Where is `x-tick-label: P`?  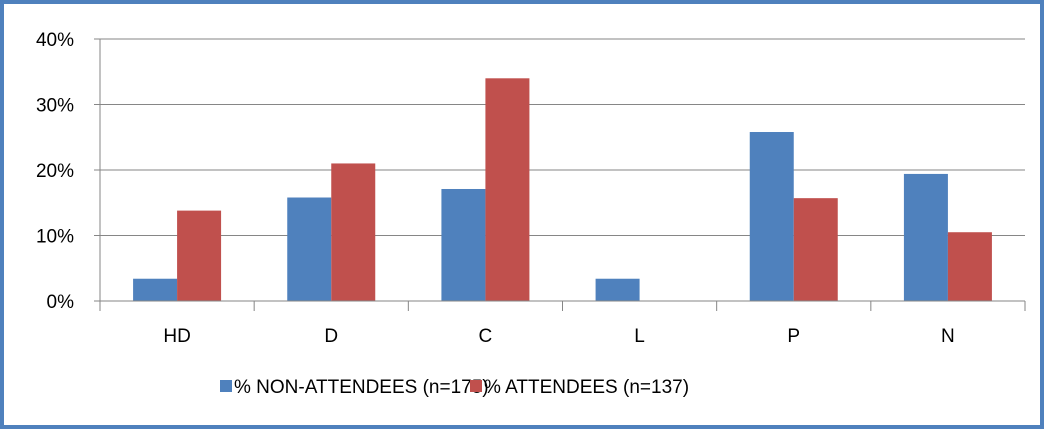
x-tick-label: P is located at coordinates (793, 336).